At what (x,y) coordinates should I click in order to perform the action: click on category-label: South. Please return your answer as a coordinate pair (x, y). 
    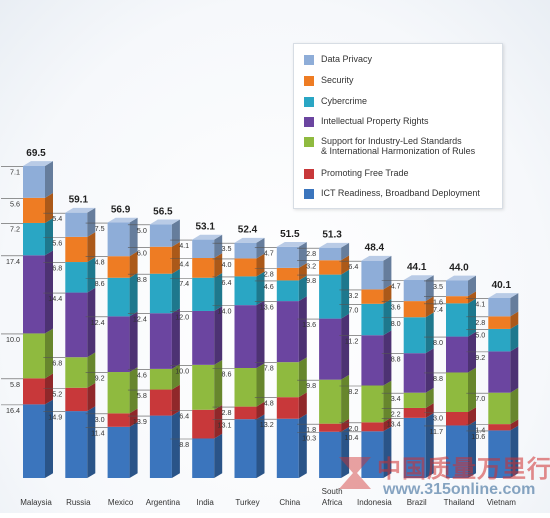
    Looking at the image, I should click on (332, 491).